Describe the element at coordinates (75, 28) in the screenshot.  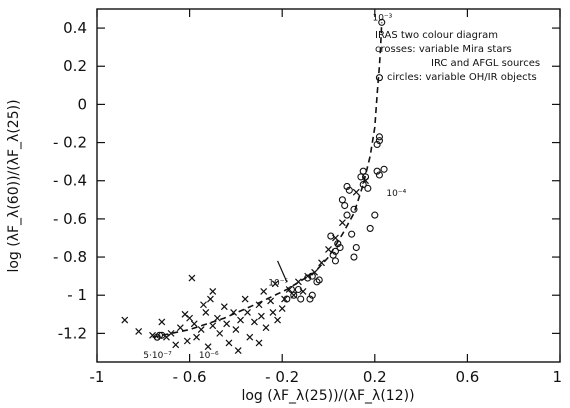
I see `y-tick-label: 0.4` at that location.